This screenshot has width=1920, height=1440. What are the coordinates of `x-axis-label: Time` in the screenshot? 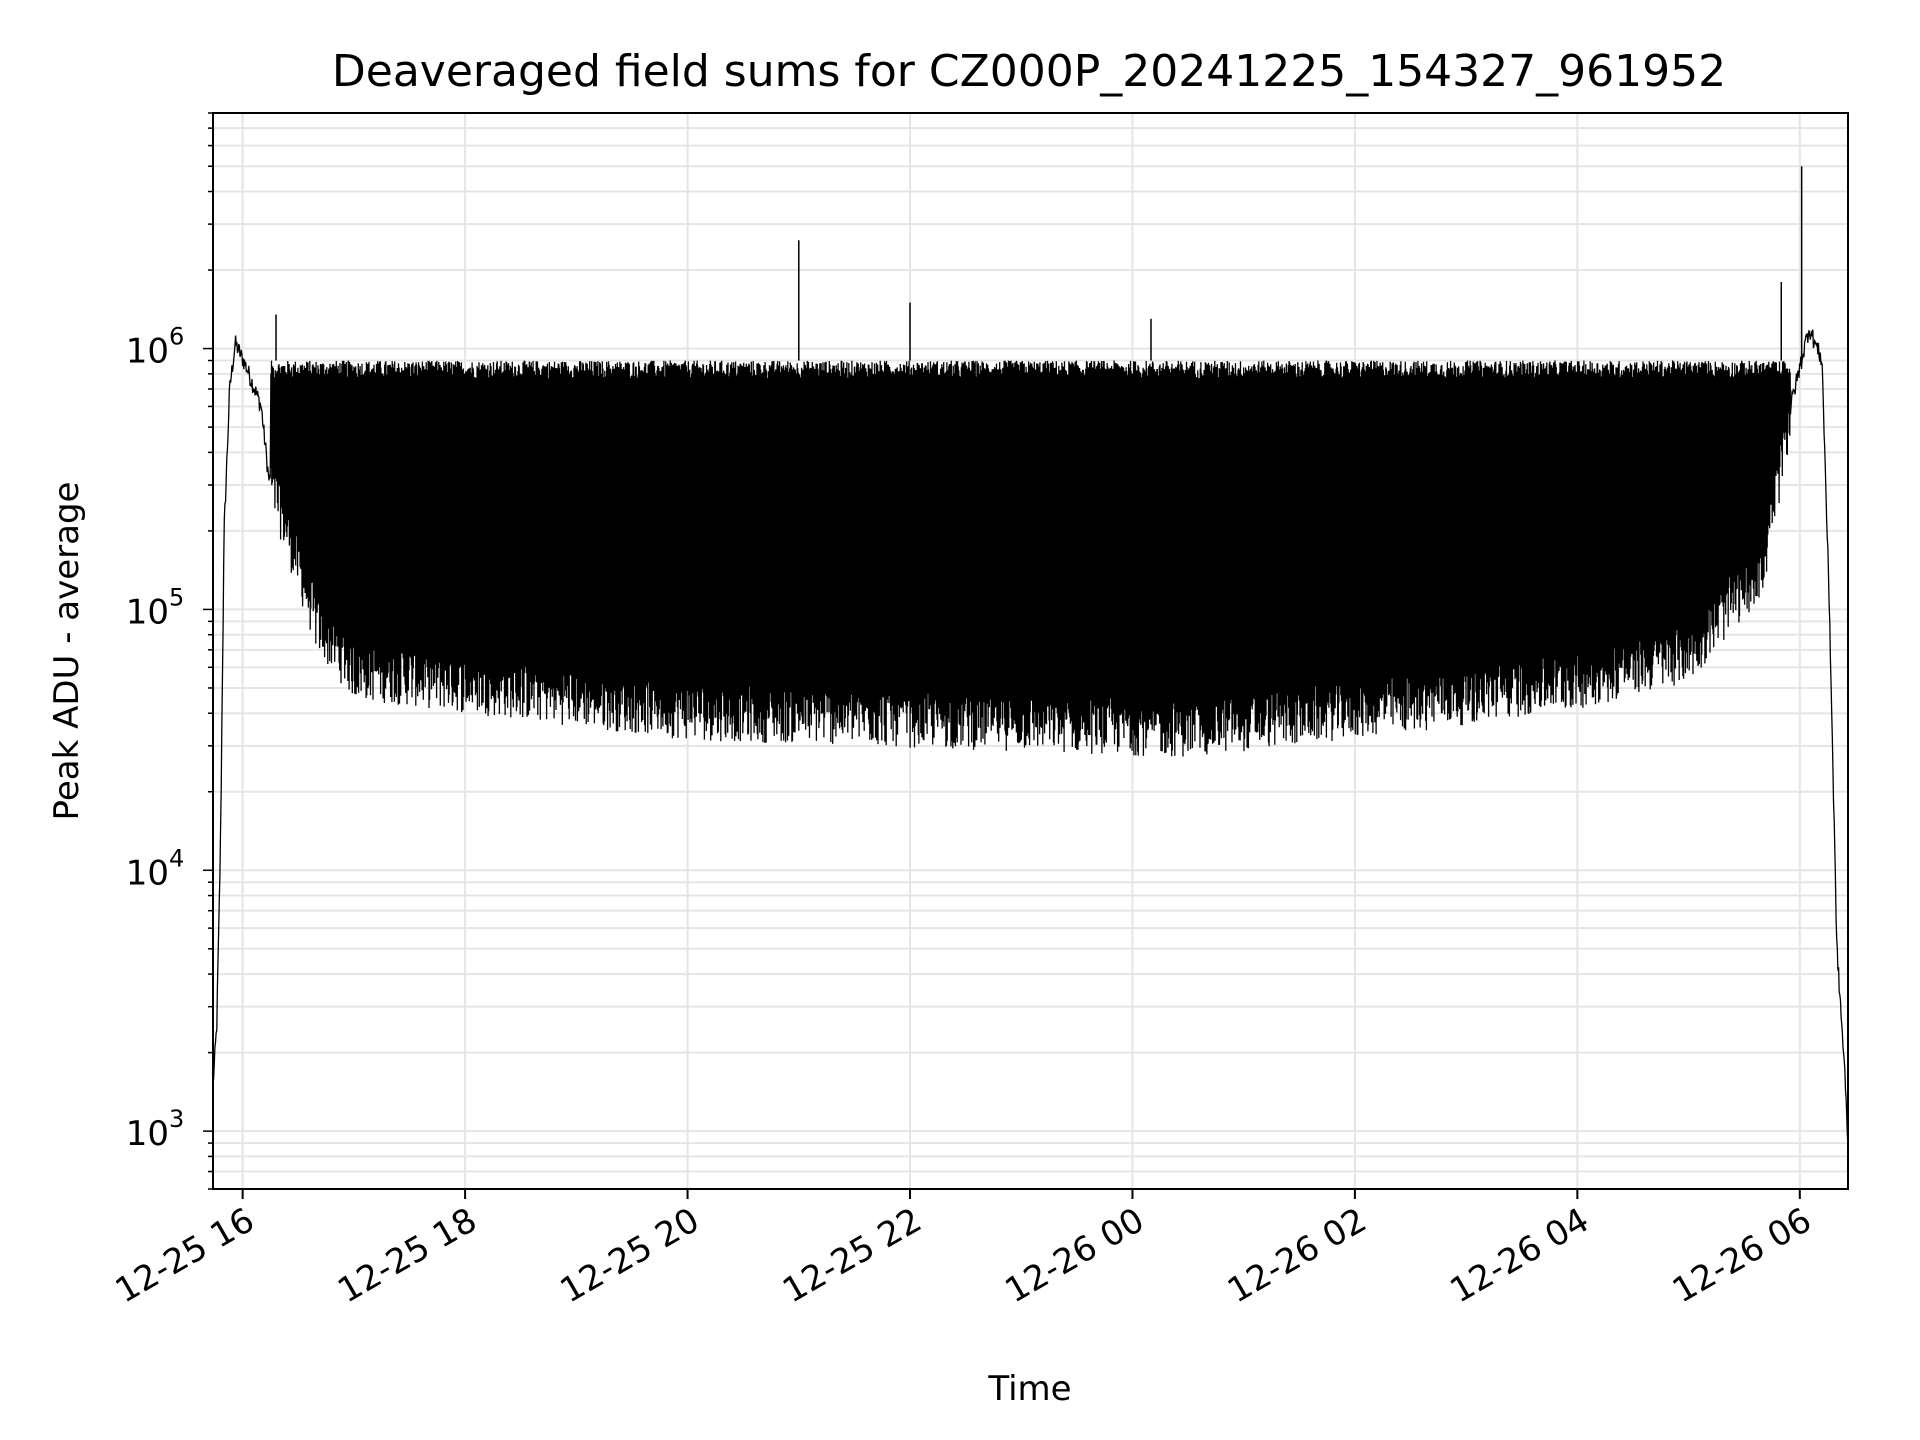 It's located at (1029, 1389).